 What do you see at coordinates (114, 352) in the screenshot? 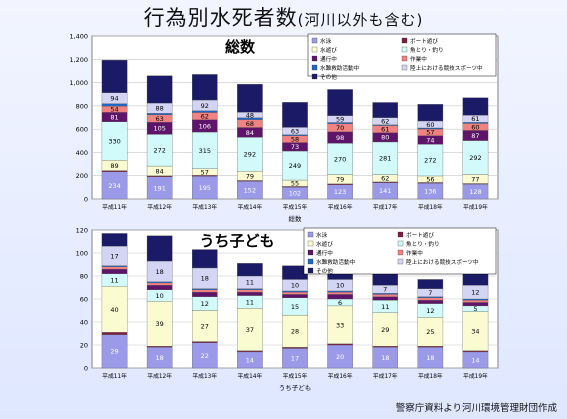
I see `data-label: 29` at bounding box center [114, 352].